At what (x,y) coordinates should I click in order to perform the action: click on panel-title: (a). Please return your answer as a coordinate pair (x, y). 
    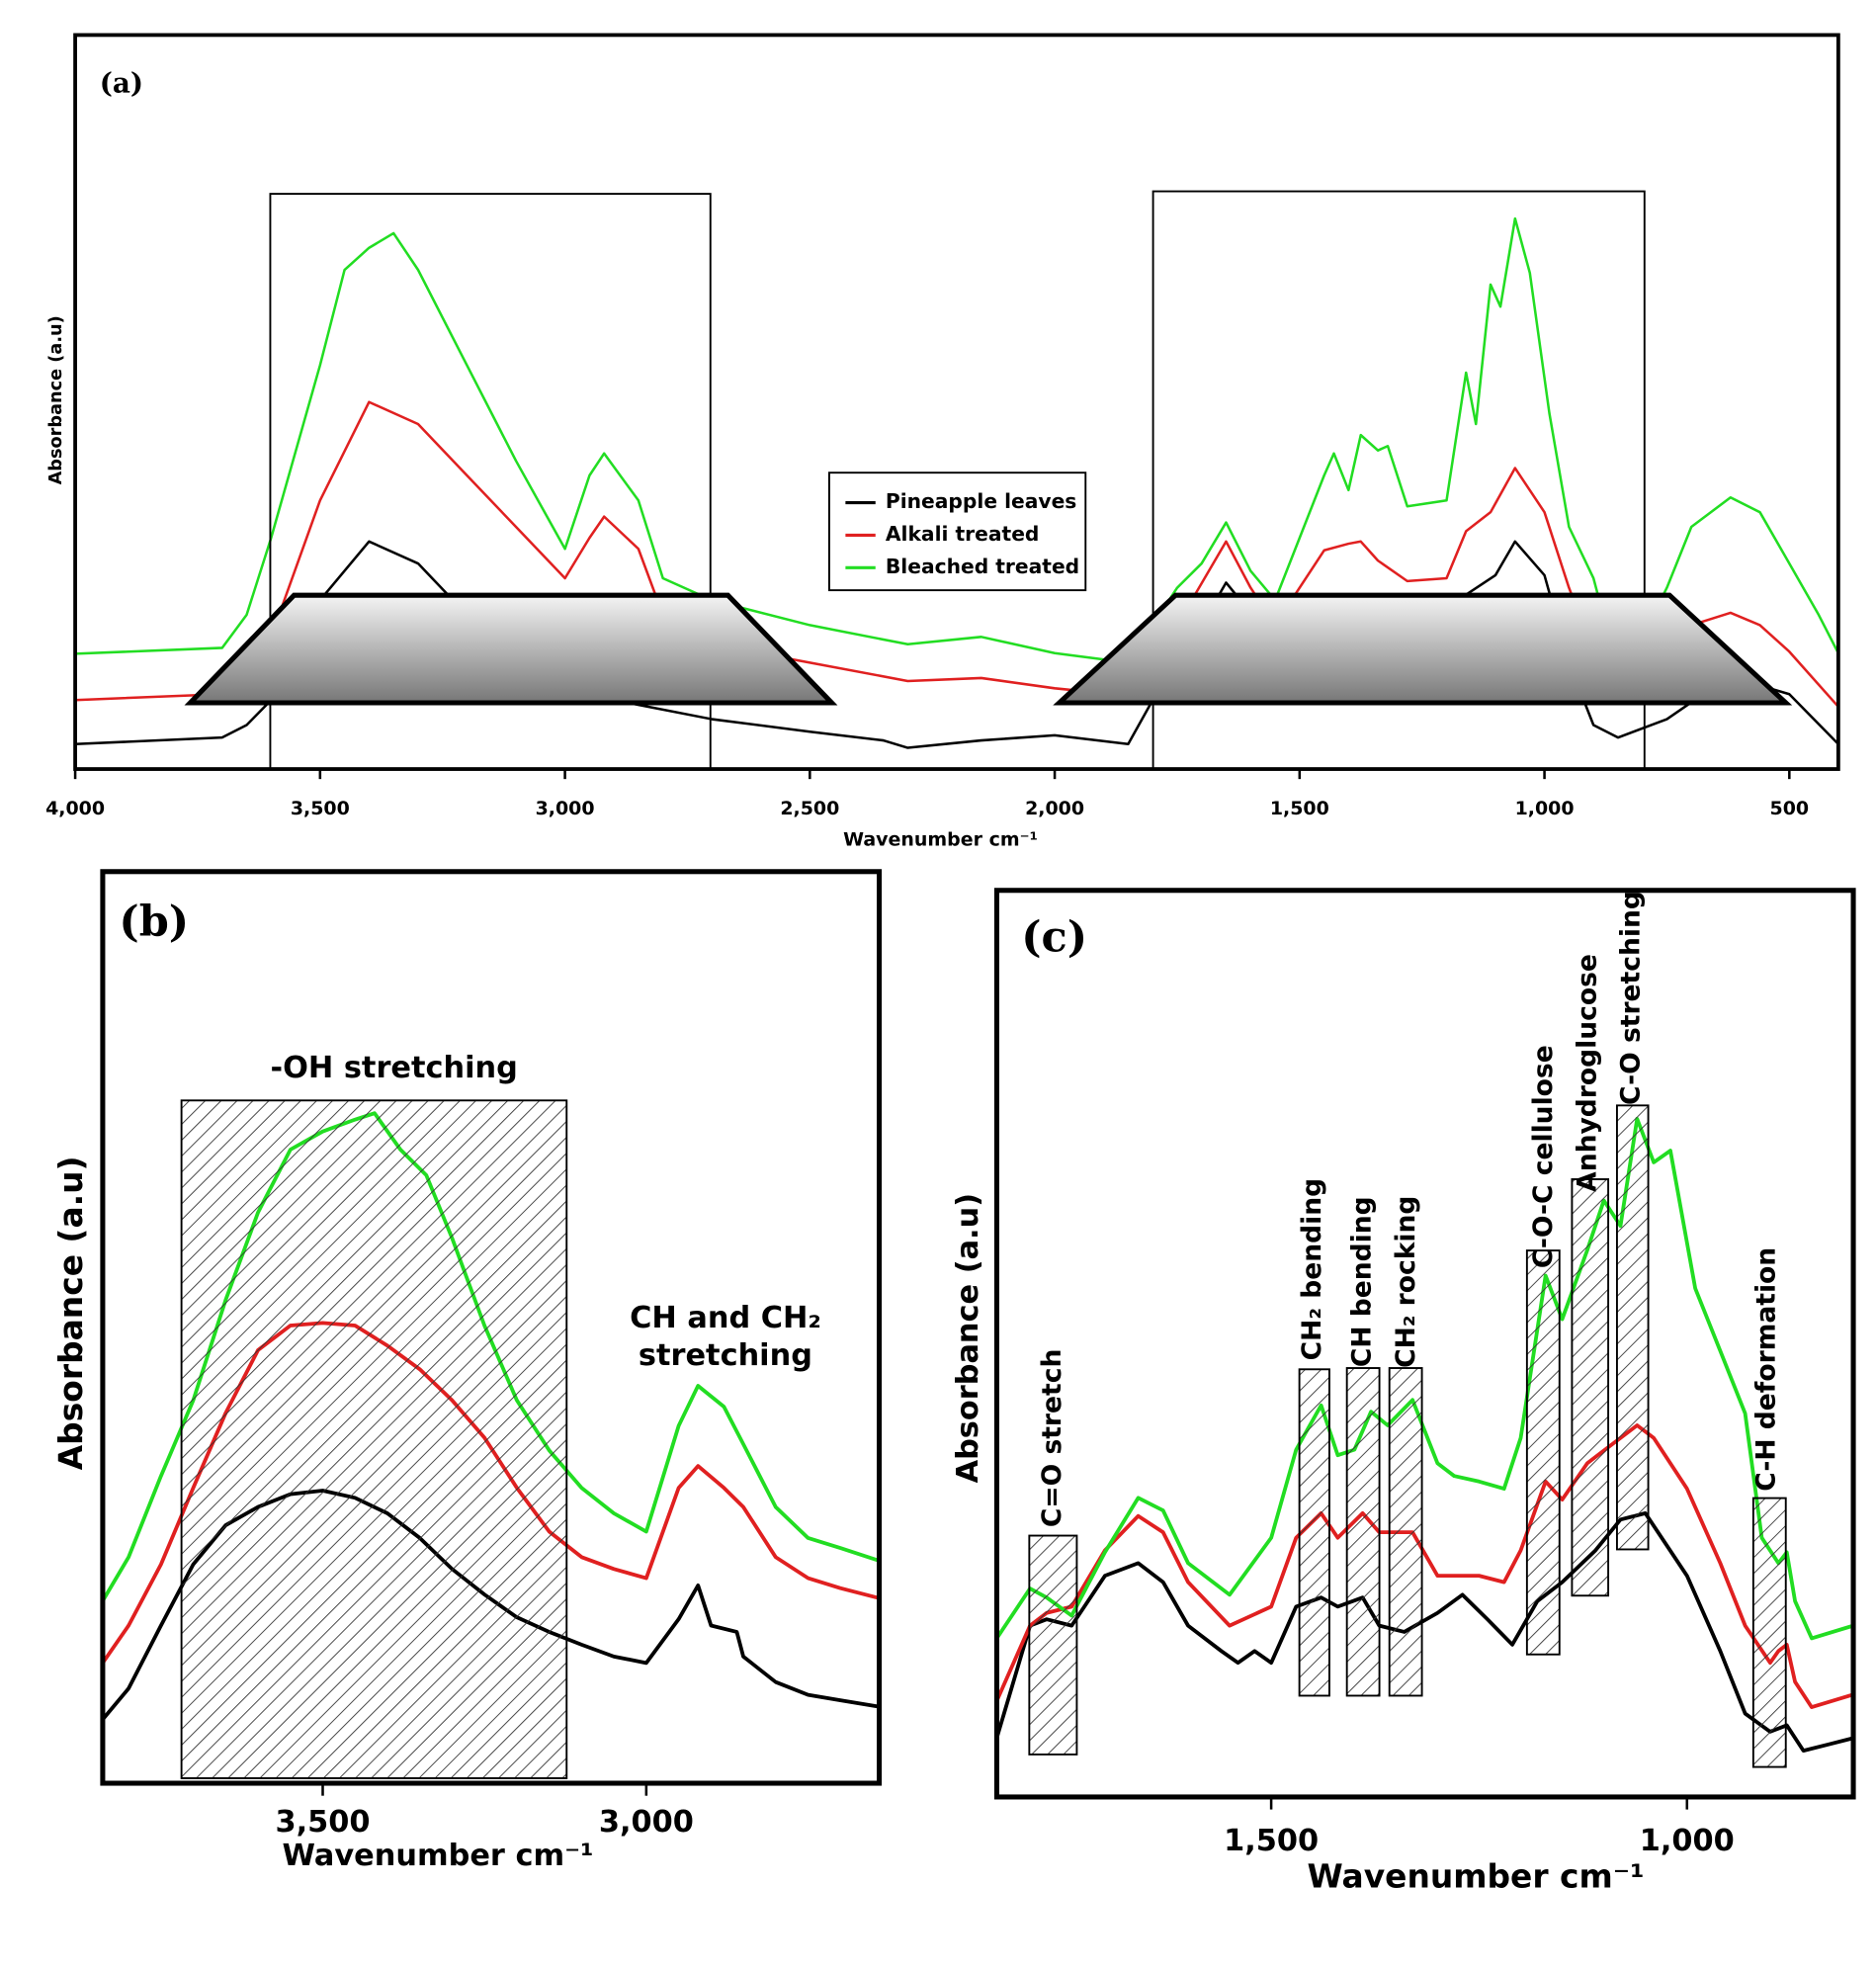
    Looking at the image, I should click on (122, 83).